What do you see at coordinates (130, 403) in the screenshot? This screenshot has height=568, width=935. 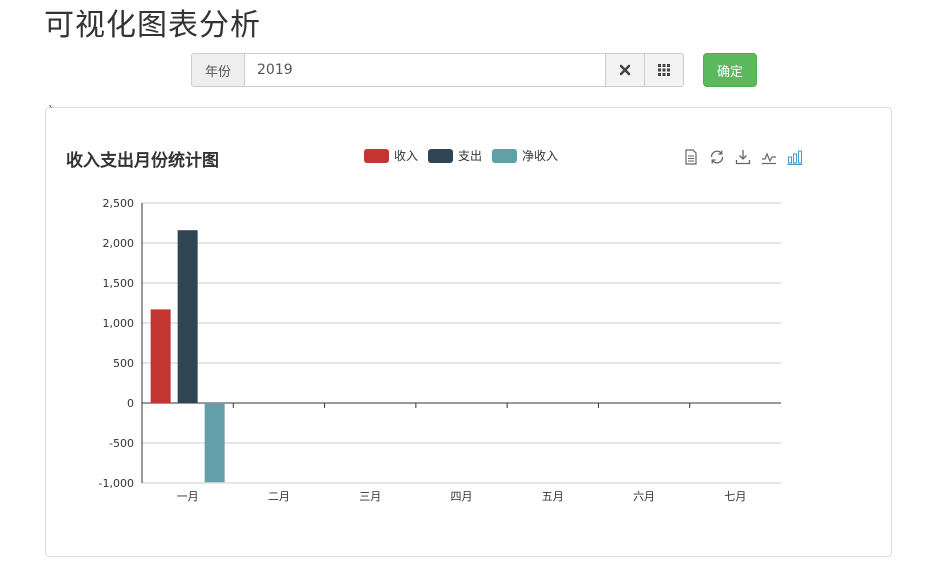 I see `y-tick-label: 0` at bounding box center [130, 403].